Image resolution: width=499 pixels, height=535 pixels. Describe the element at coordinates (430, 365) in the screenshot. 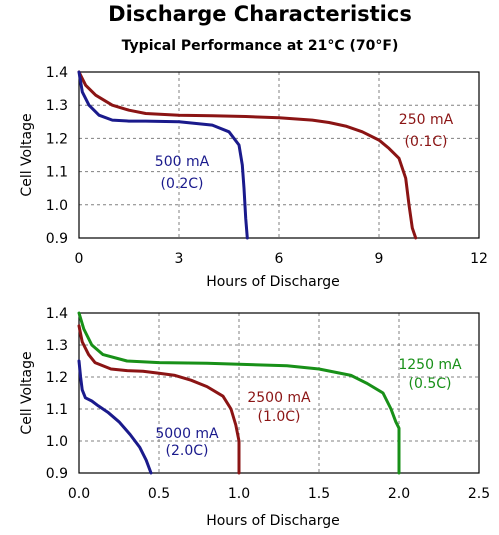

I see `series-label: 1250 mA` at that location.